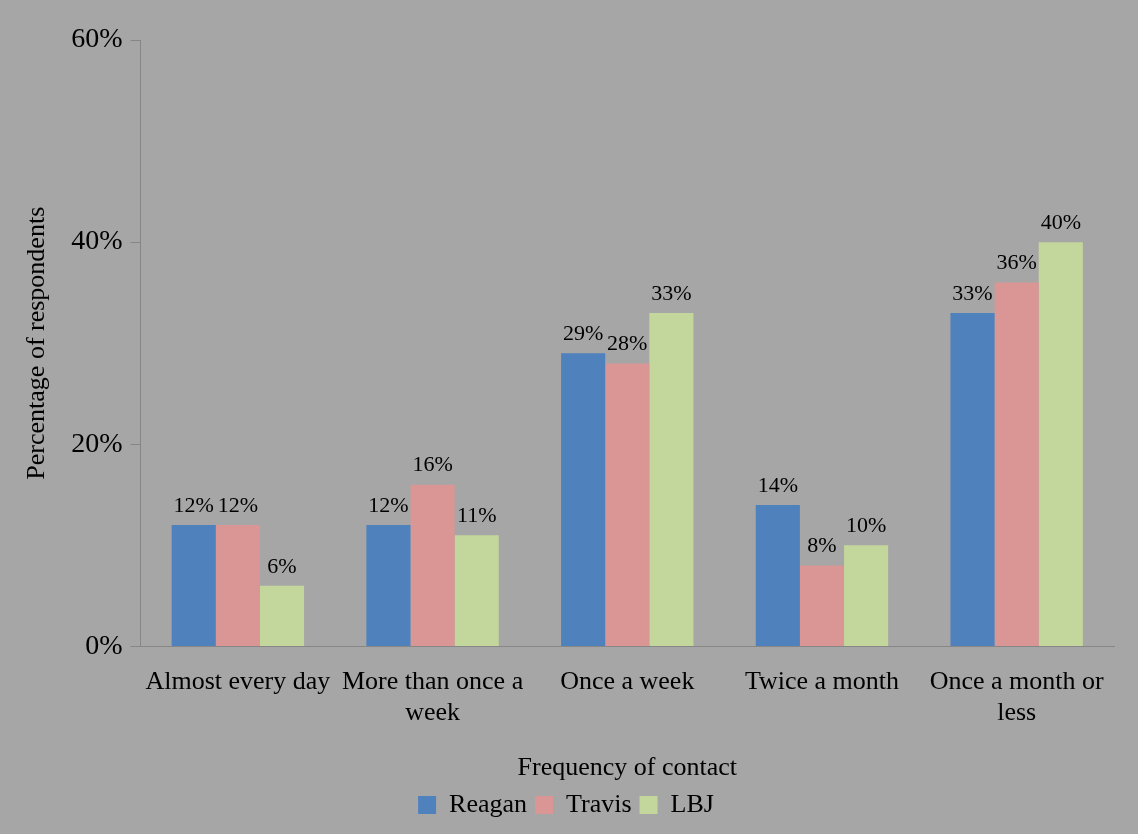 The height and width of the screenshot is (834, 1138). I want to click on data-label: 28%, so click(627, 343).